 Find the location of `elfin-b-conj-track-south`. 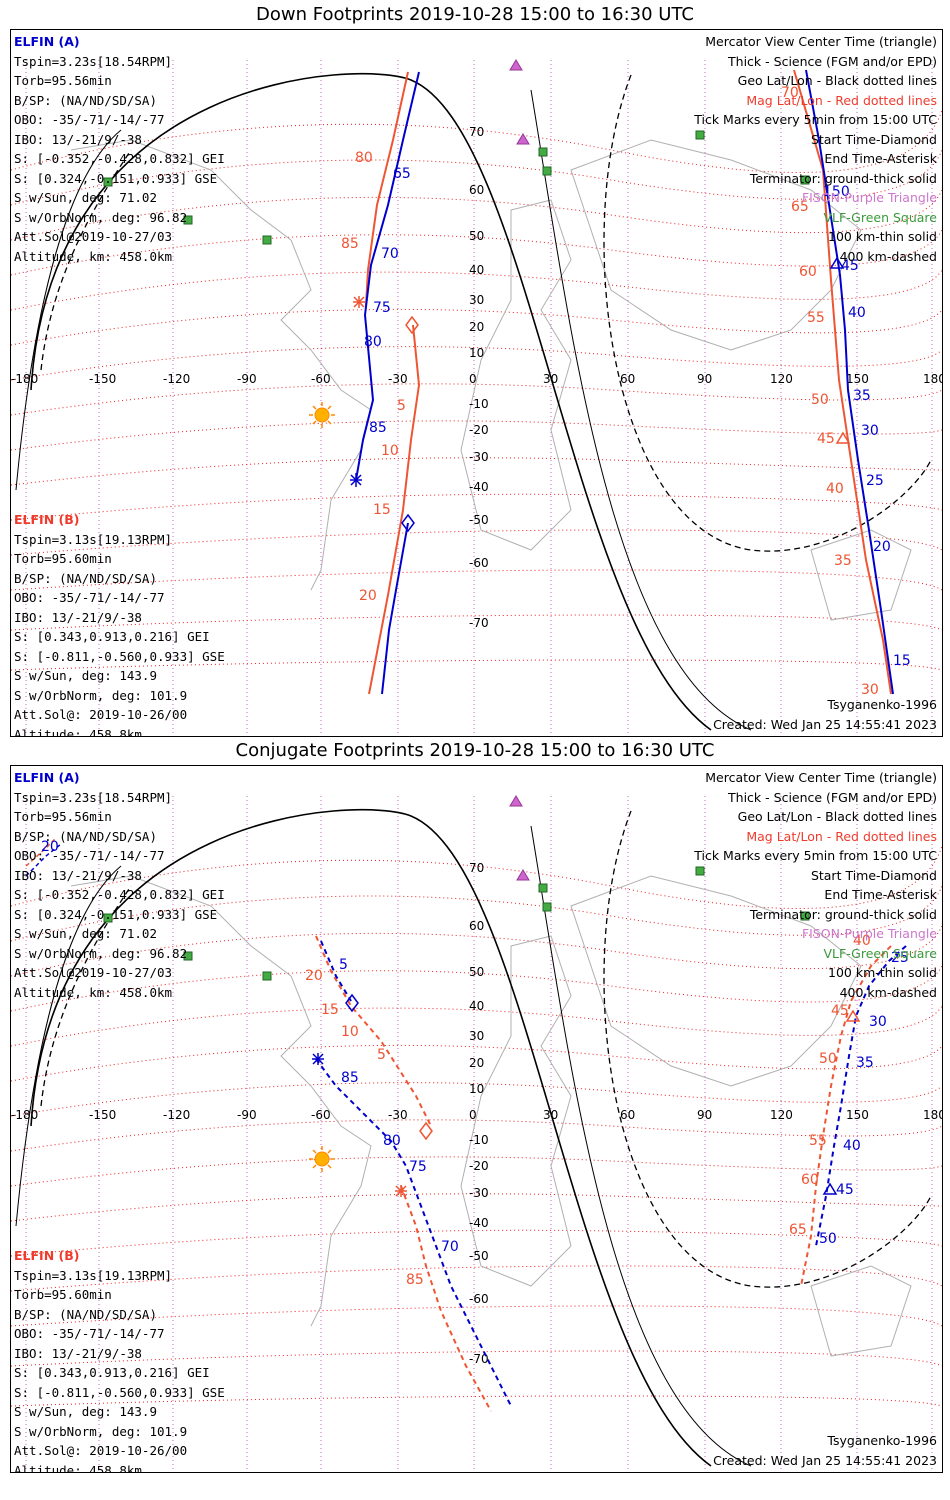

elfin-b-conj-track-south is located at coordinates (446, 1298).